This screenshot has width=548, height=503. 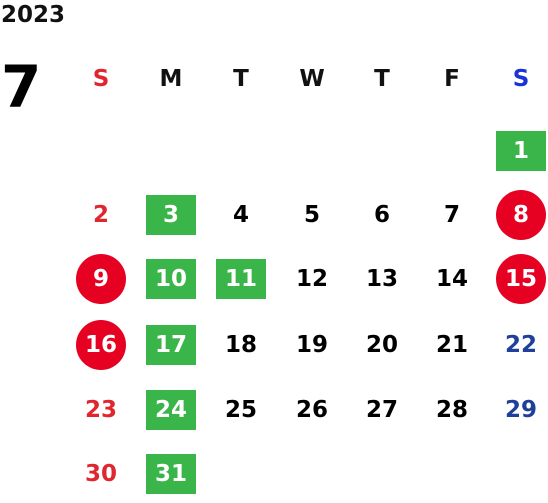 I want to click on calendar-day-label: 4, so click(x=240, y=215).